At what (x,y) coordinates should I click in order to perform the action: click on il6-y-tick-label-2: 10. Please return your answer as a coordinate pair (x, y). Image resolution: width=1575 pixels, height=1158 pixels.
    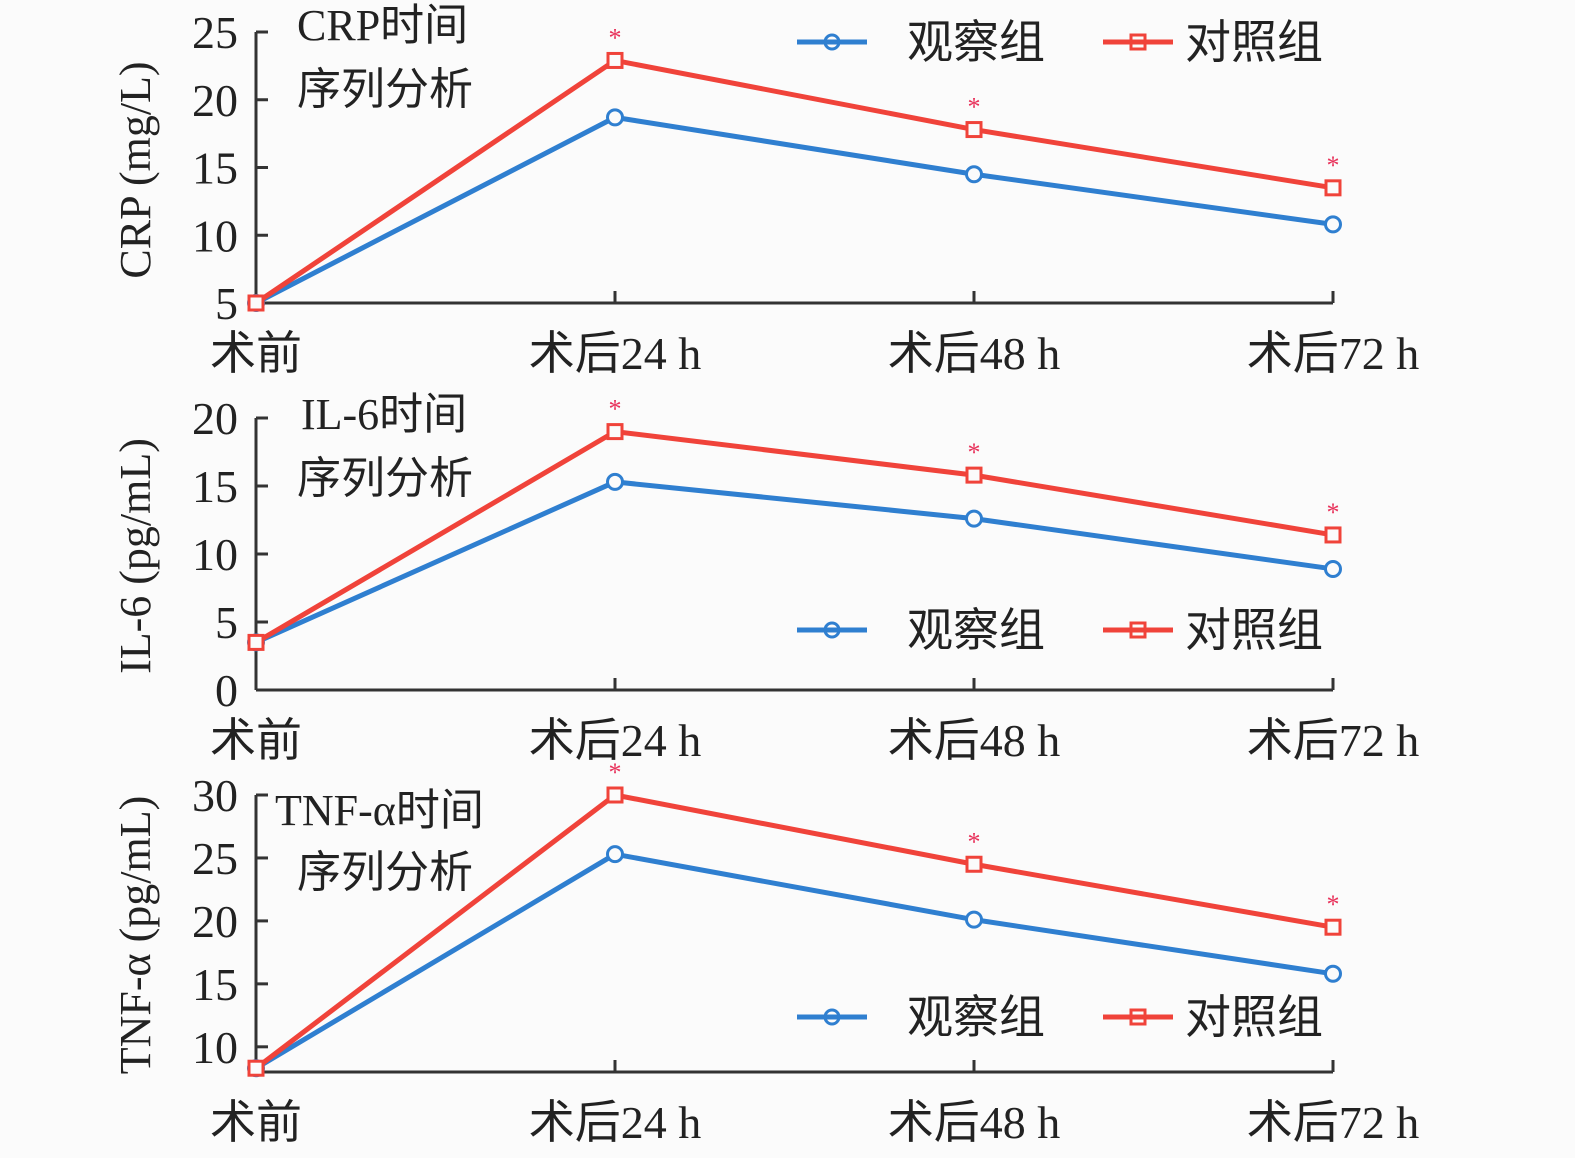
    Looking at the image, I should click on (215, 554).